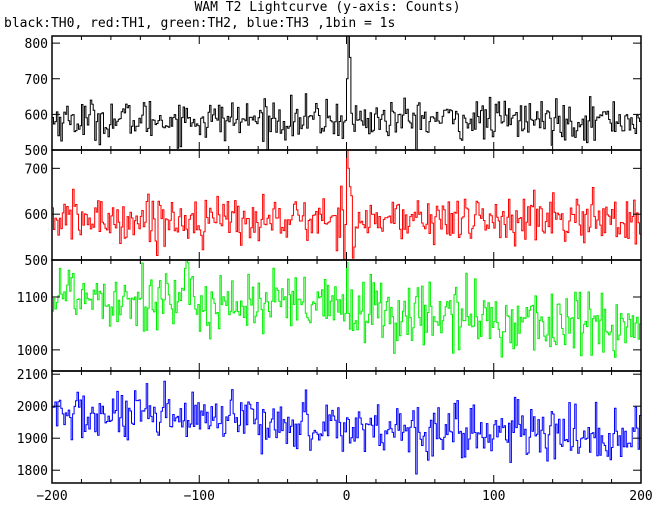 Image resolution: width=655 pixels, height=505 pixels. What do you see at coordinates (640, 496) in the screenshot?
I see `x-tick-label: 200` at bounding box center [640, 496].